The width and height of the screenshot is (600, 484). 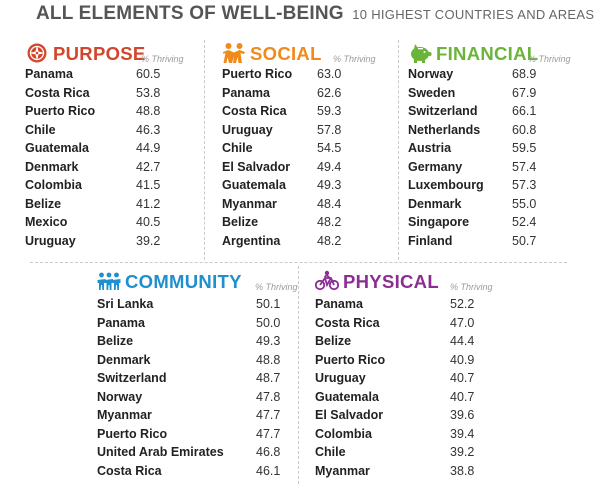 What do you see at coordinates (251, 240) in the screenshot?
I see `country-label: Argentina` at bounding box center [251, 240].